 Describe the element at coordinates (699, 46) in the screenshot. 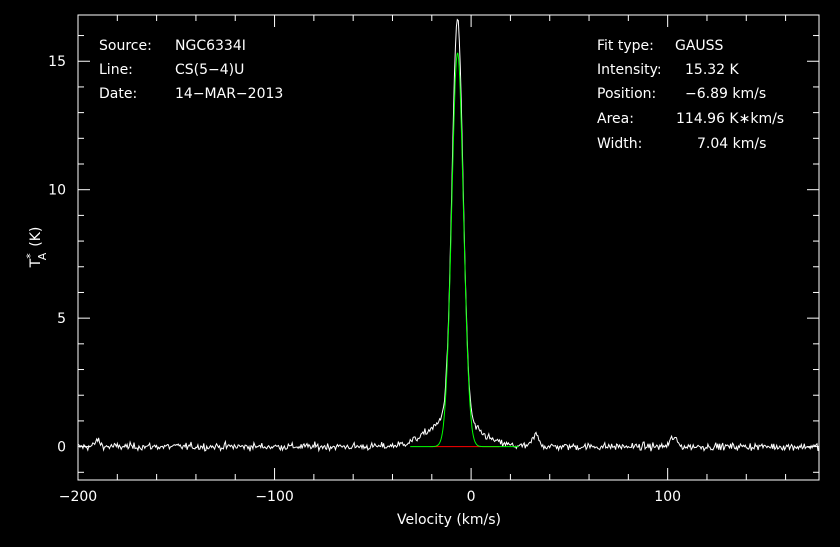

I see `info-fittype-value: GAUSS` at that location.